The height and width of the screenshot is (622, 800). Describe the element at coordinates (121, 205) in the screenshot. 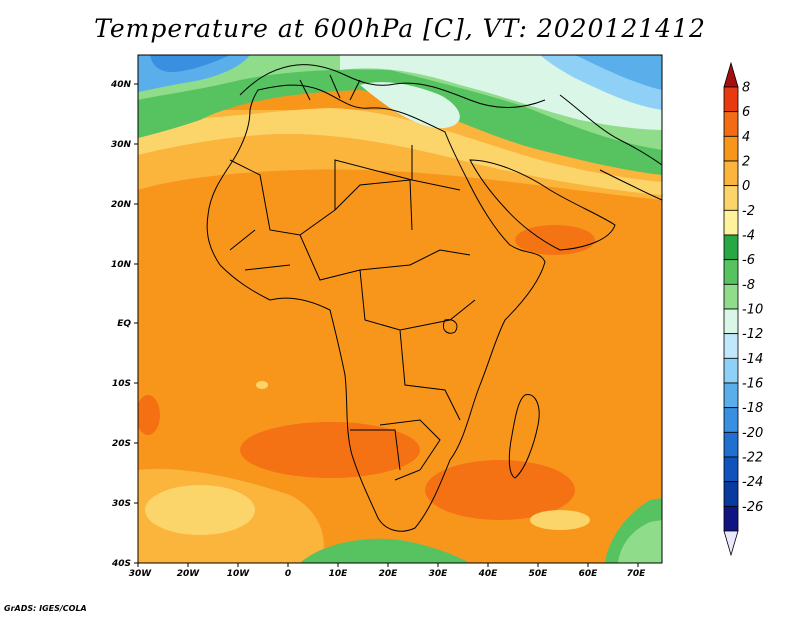

I see `lat-label: 20N` at that location.